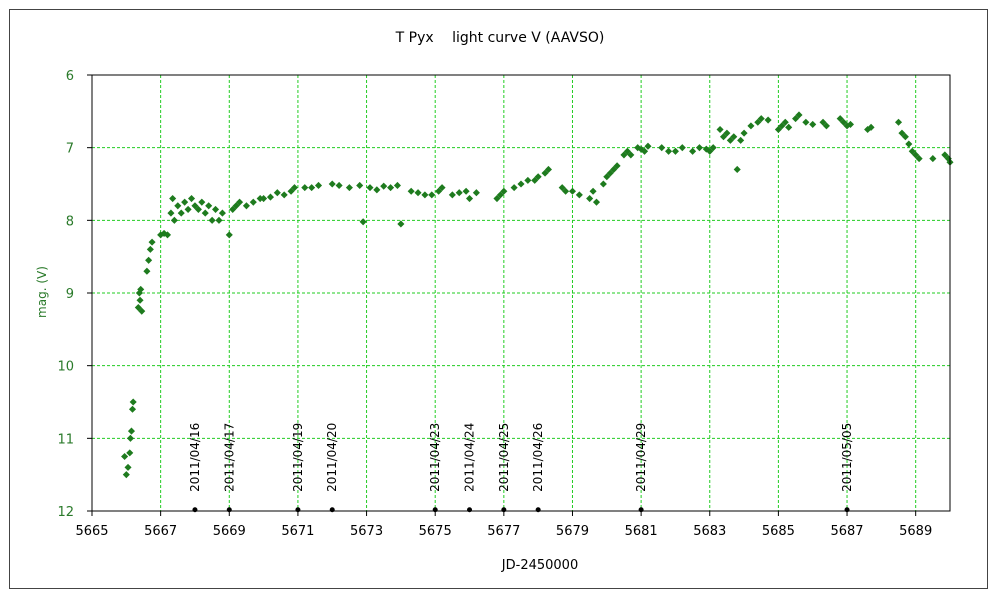 Image resolution: width=1000 pixels, height=600 pixels. I want to click on x-tick-label: 5677, so click(503, 531).